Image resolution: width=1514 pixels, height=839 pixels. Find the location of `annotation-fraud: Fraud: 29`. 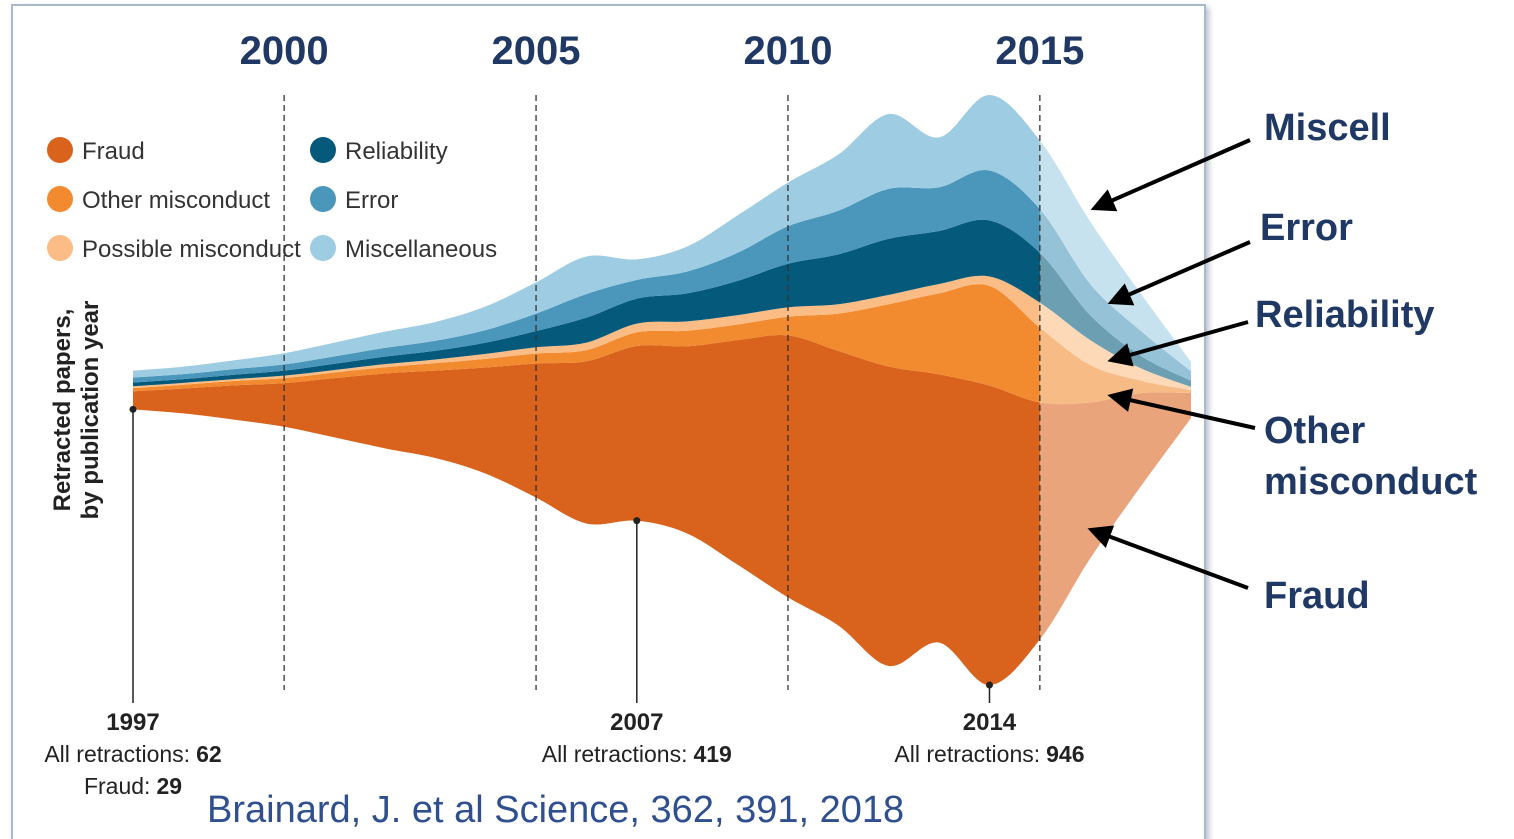

annotation-fraud: Fraud: 29 is located at coordinates (133, 786).